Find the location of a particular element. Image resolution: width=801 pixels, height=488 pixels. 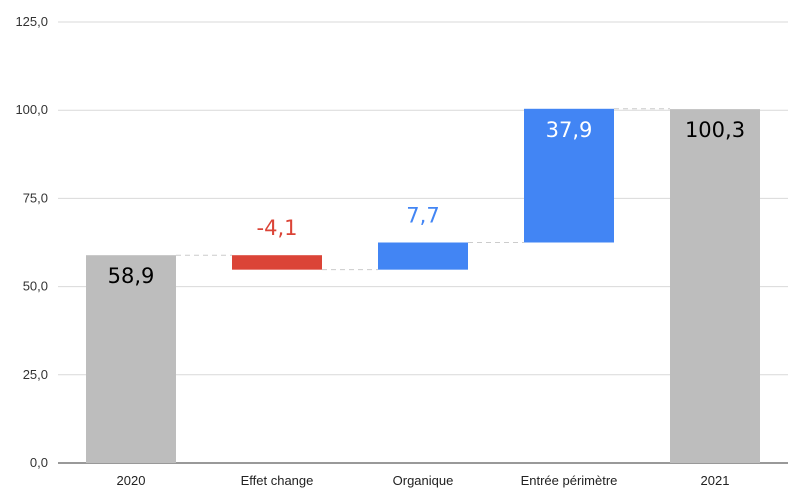

y-tick-label: 50,0 is located at coordinates (35, 286).